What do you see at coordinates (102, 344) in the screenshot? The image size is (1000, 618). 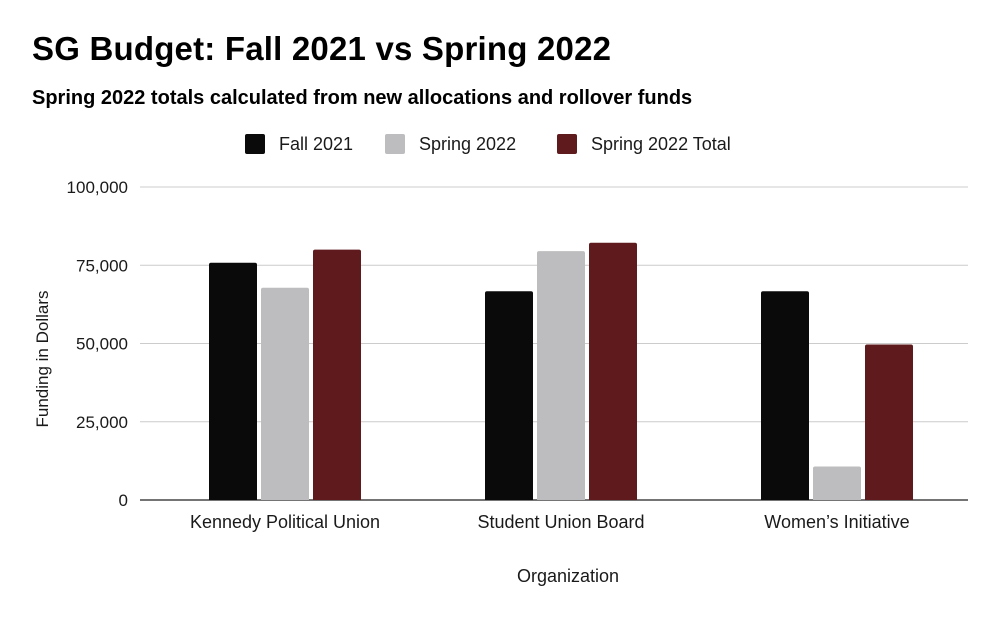 I see `y-tick-label: 50,000` at bounding box center [102, 344].